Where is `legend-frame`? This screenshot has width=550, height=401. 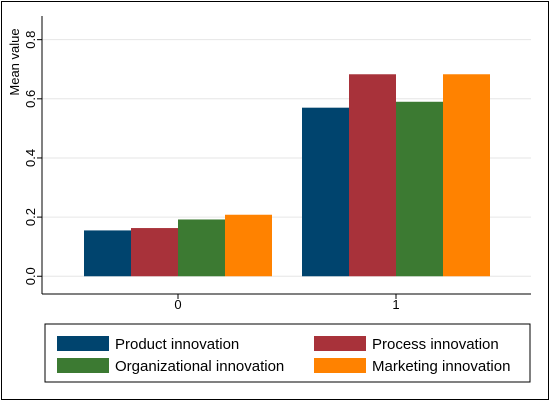
legend-frame is located at coordinates (287, 353).